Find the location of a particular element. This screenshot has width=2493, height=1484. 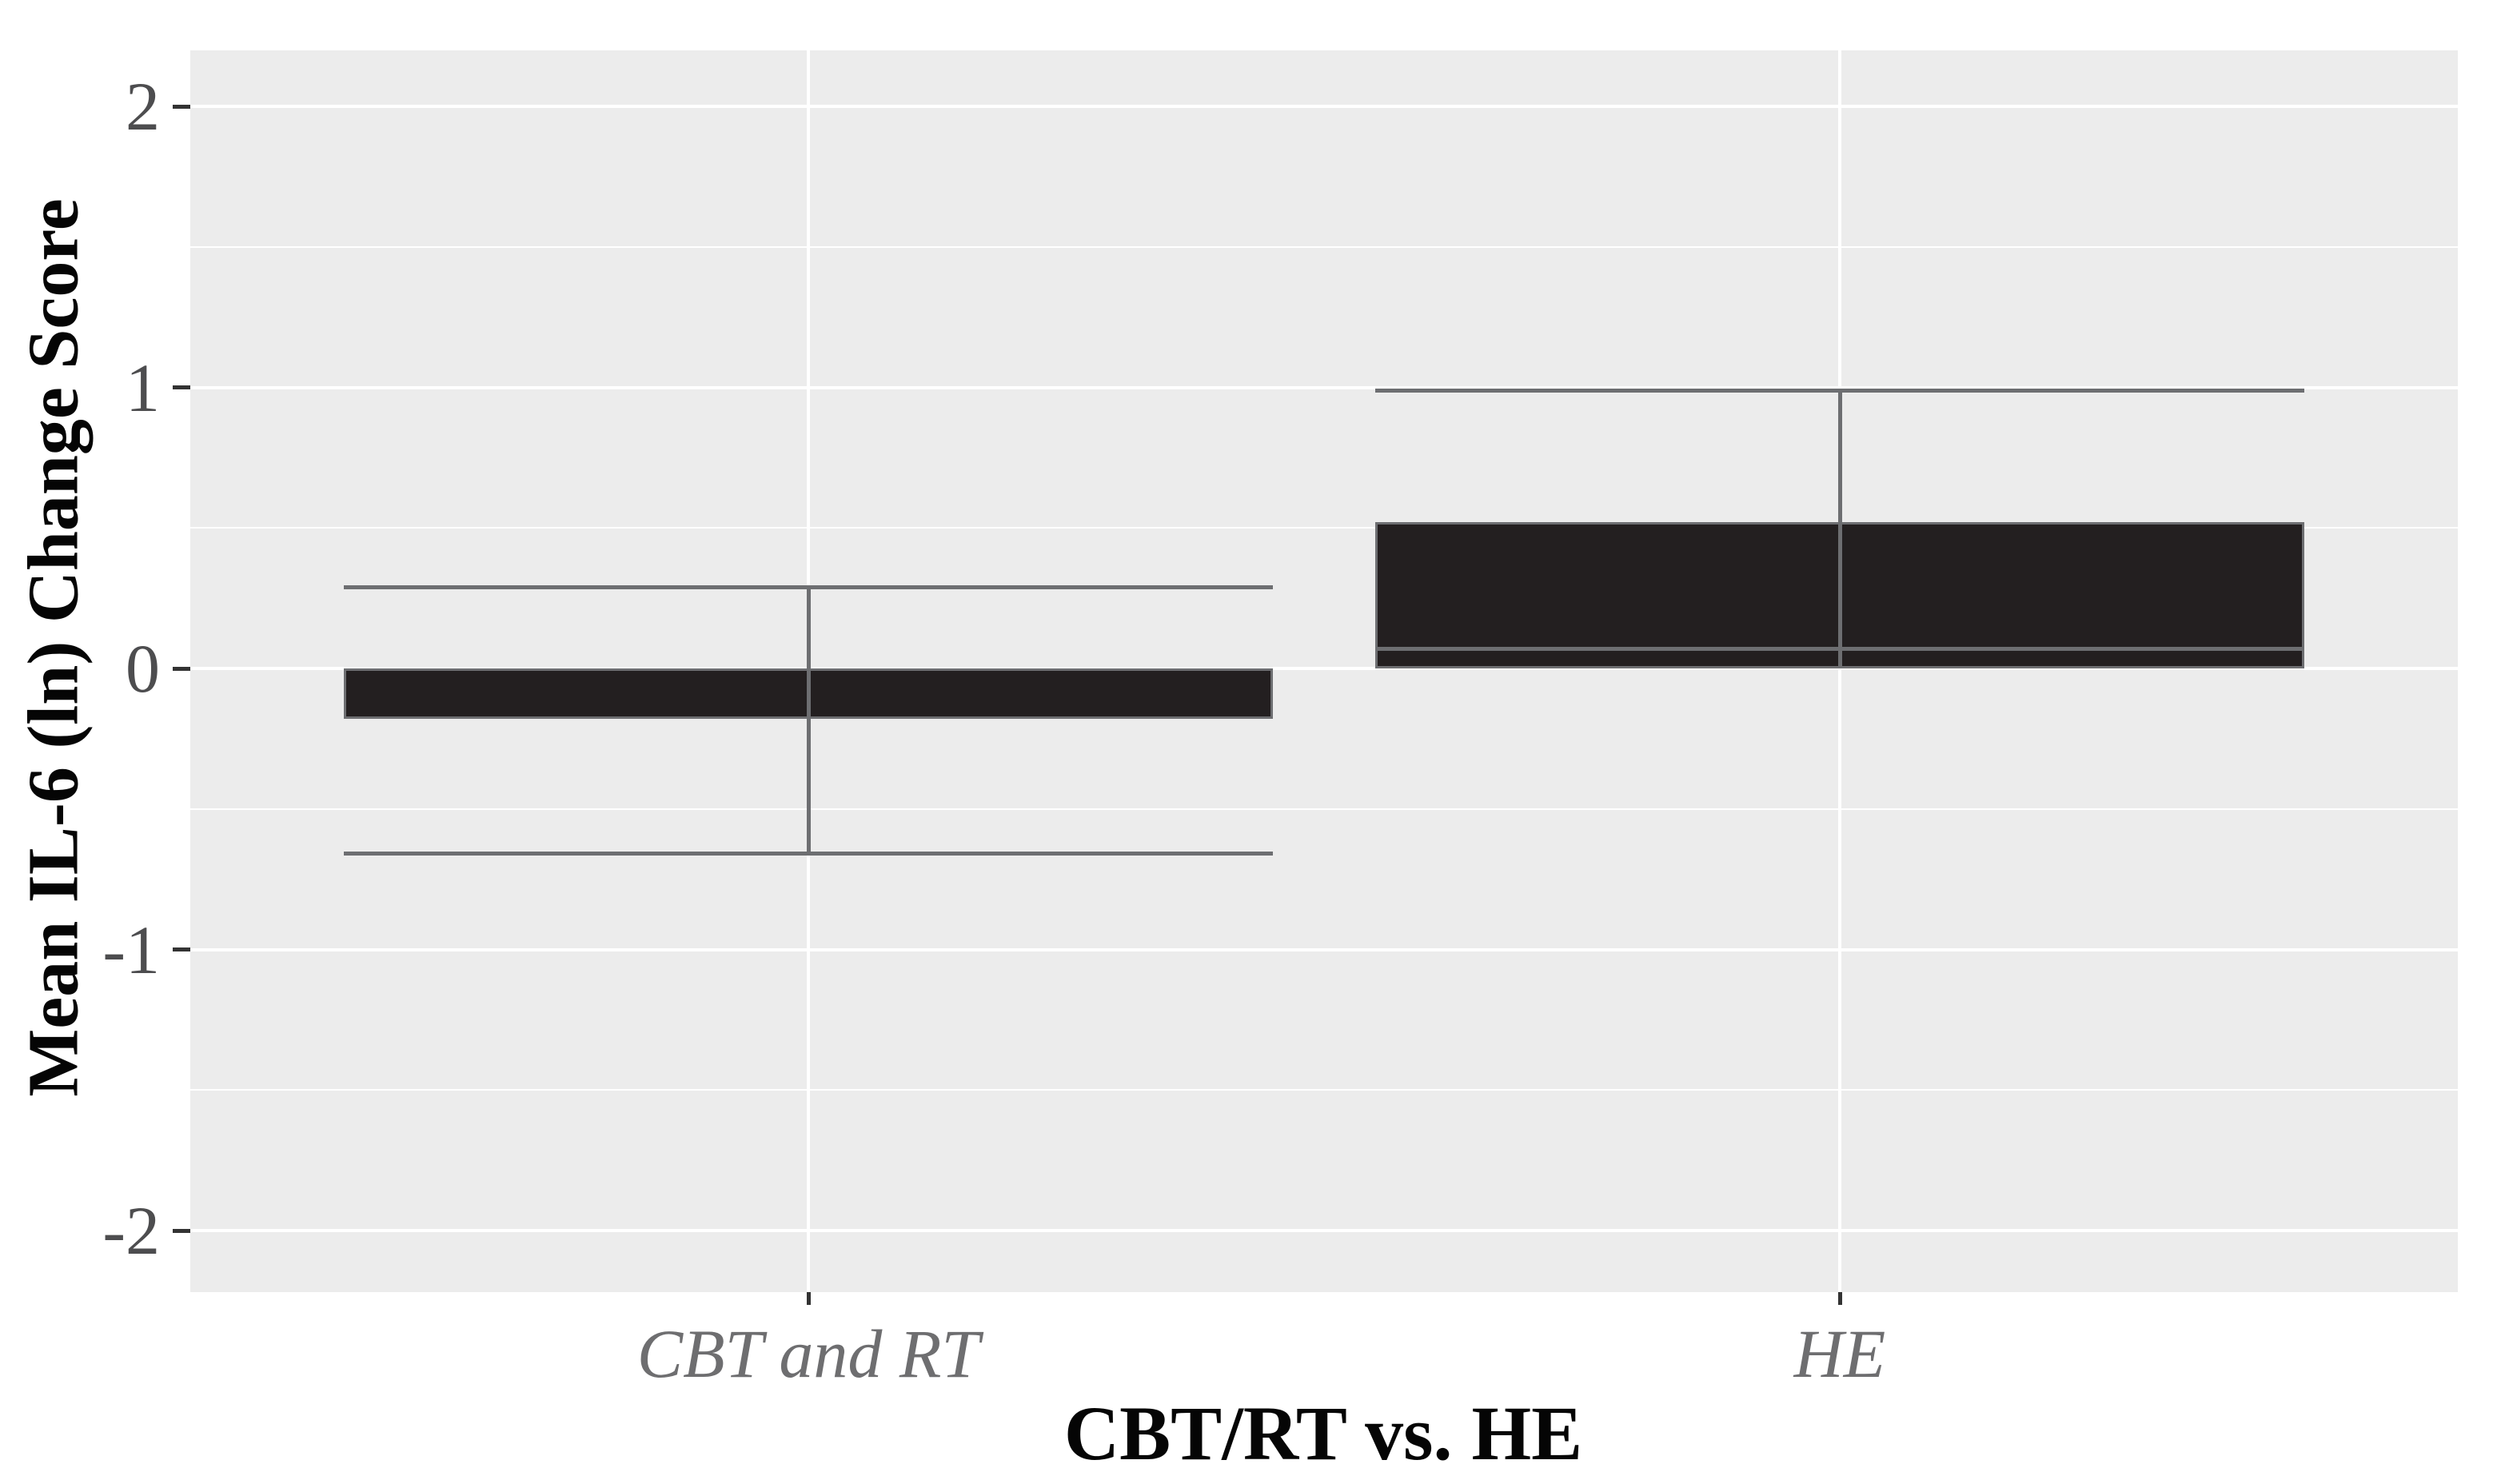

x-axis-title: CBT/RT vs. HE is located at coordinates (1323, 1433).